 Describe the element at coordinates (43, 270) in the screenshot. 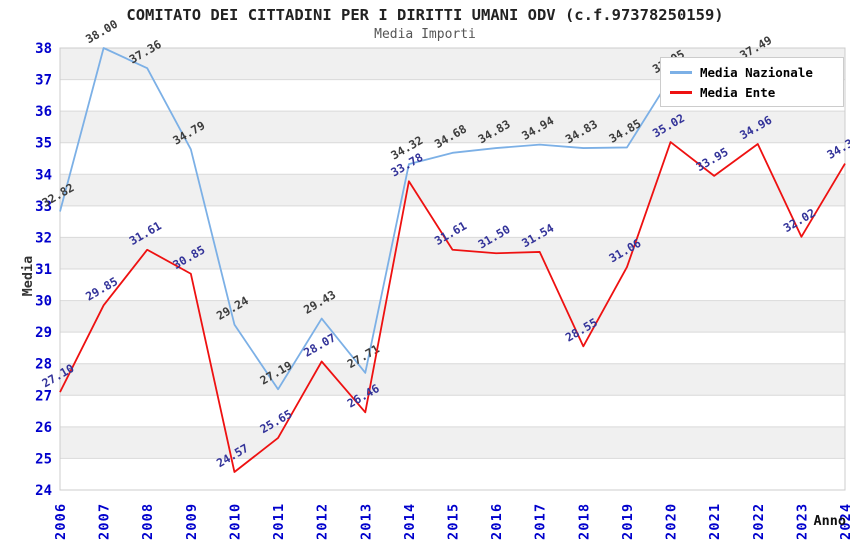

I see `y-tick-label: 31` at that location.